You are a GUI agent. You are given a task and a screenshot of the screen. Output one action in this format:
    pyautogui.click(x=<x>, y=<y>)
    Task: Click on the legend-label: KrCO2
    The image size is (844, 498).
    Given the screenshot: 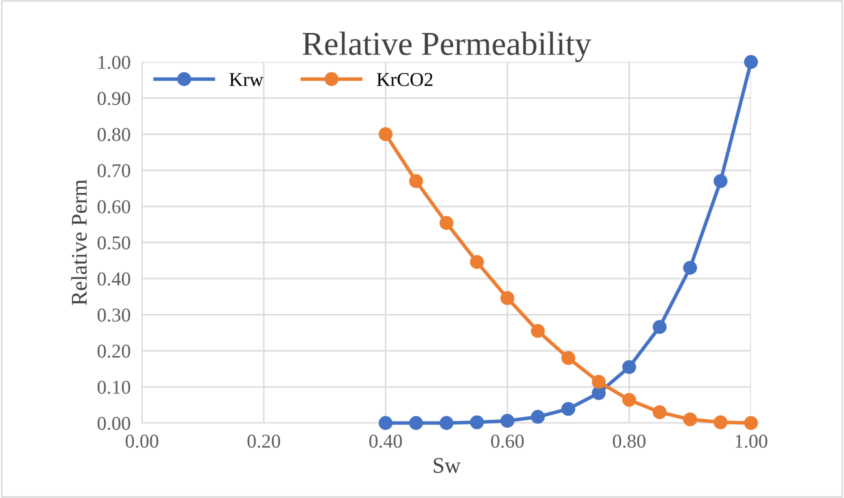 What is the action you would take?
    pyautogui.click(x=404, y=79)
    